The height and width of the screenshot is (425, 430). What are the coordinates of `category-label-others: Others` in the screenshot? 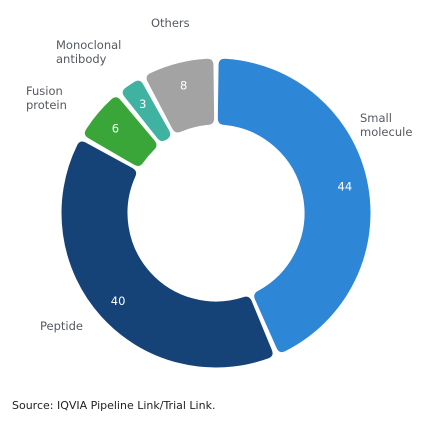 It's located at (170, 23).